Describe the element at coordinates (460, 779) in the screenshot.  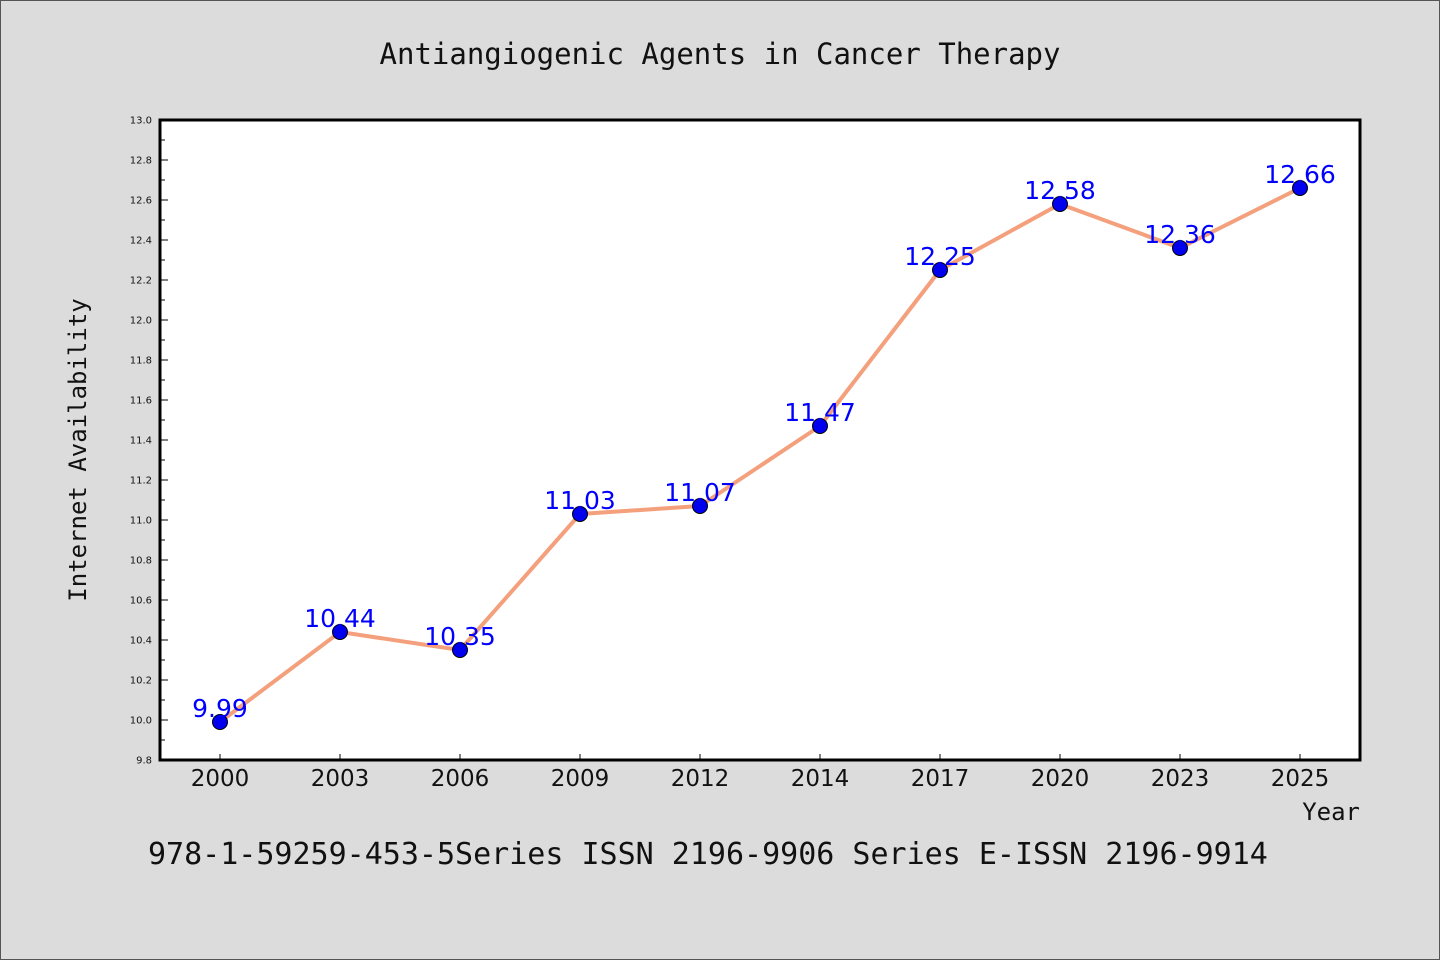
I see `x-tick-label: 2006` at that location.